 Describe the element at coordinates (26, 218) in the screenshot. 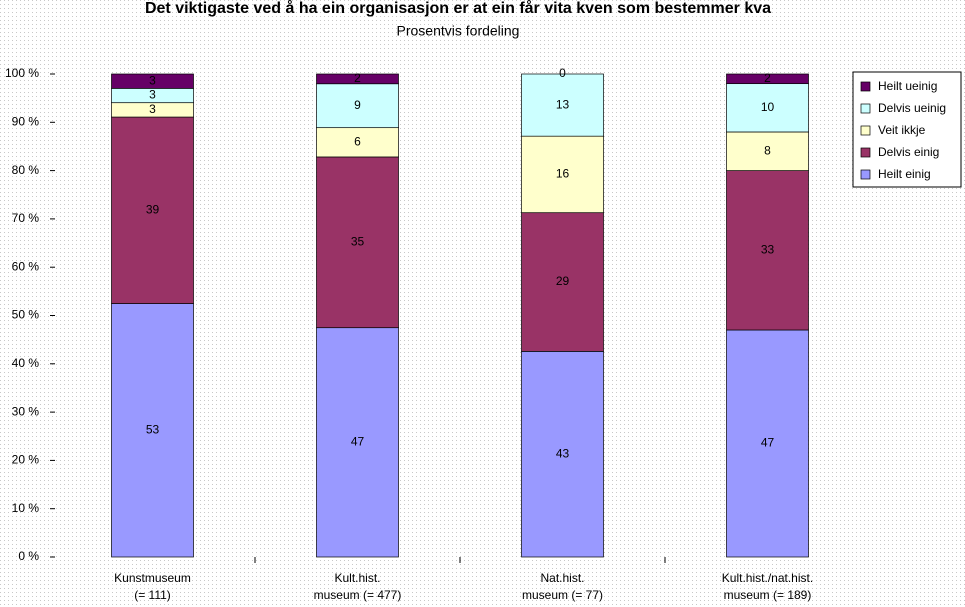

I see `y-tick-label: 70 %` at that location.